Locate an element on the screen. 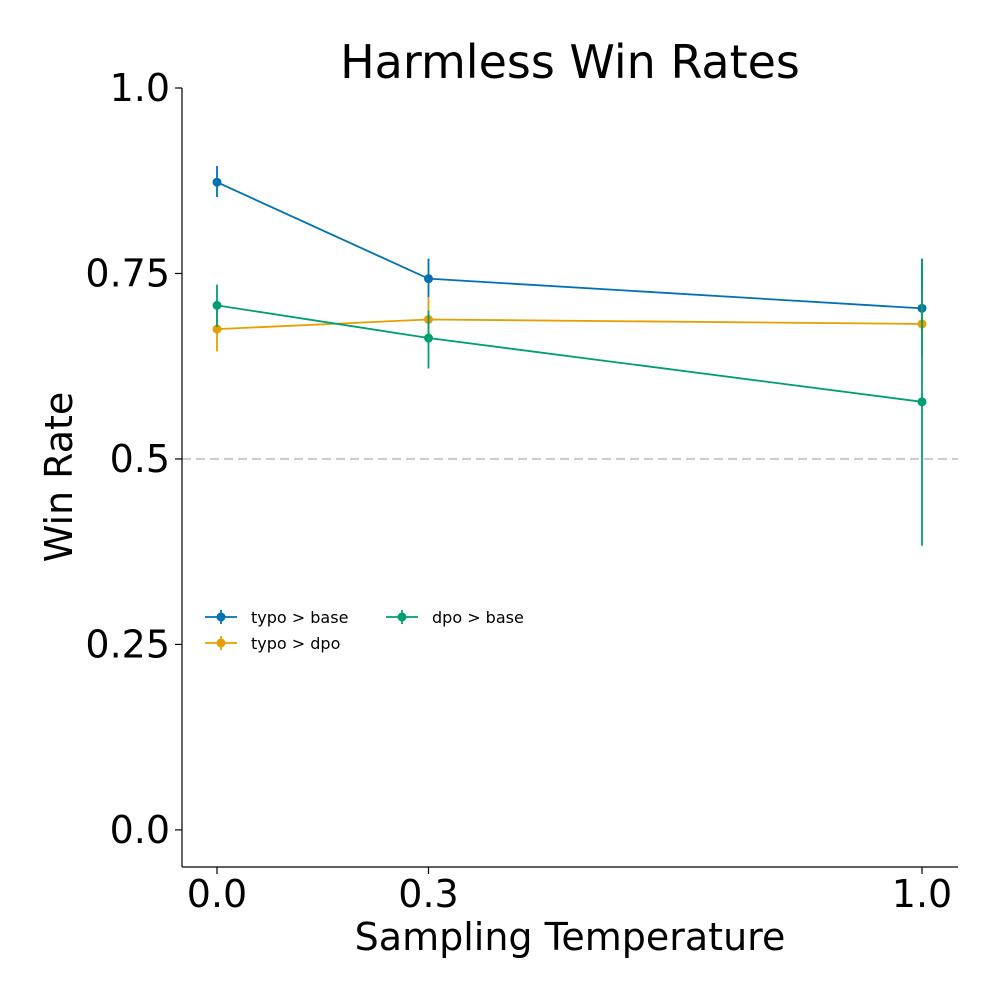 This screenshot has height=1000, width=1000. legend-label: typo > base is located at coordinates (299, 617).